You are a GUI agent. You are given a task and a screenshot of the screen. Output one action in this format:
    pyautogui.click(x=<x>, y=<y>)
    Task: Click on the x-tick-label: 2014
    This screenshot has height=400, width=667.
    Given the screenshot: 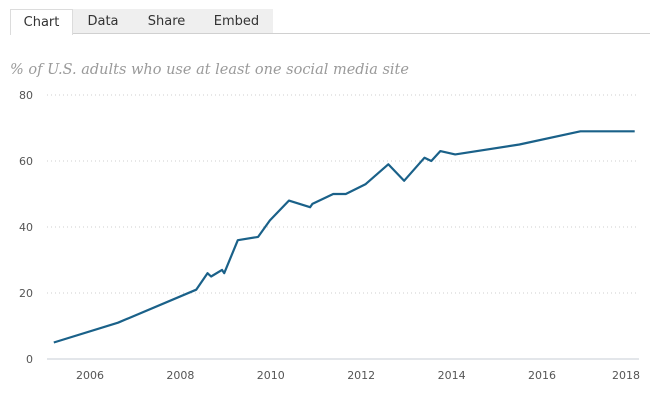 What is the action you would take?
    pyautogui.click(x=452, y=375)
    